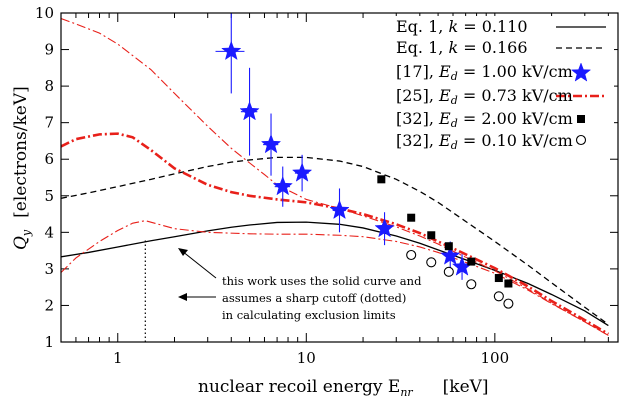 Image resolution: width=631 pixels, height=407 pixels. Describe the element at coordinates (49, 269) in the screenshot. I see `y-tick-label: 3` at that location.